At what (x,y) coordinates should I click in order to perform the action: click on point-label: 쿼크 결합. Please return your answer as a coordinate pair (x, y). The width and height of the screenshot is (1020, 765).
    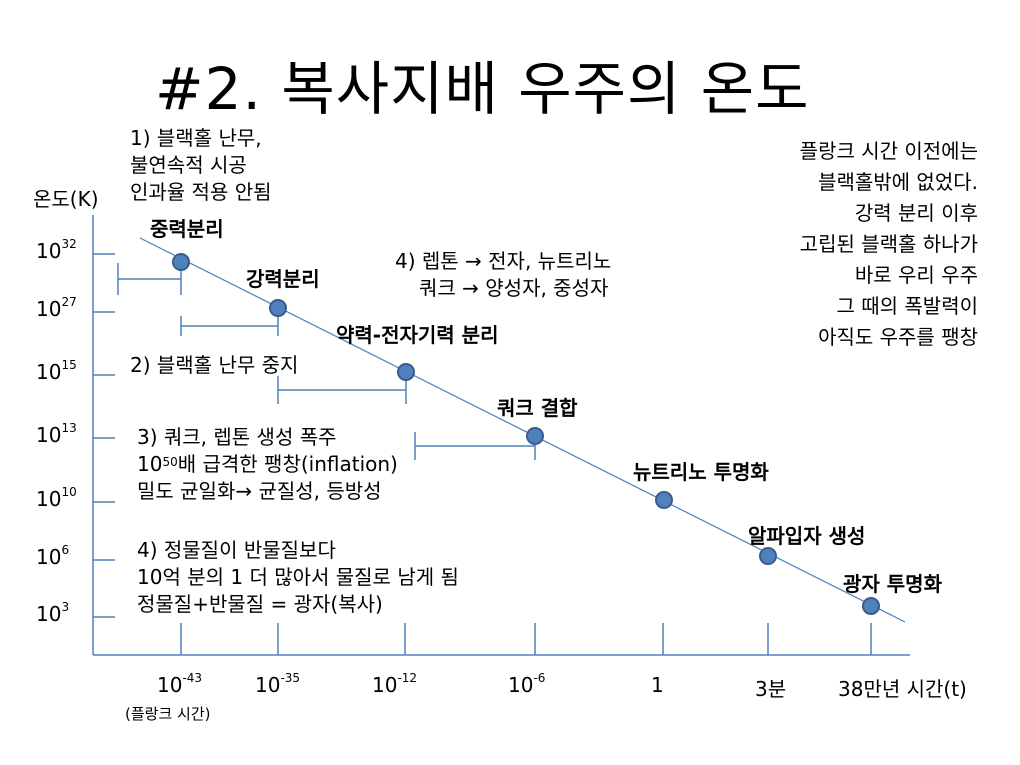
    Looking at the image, I should click on (537, 408).